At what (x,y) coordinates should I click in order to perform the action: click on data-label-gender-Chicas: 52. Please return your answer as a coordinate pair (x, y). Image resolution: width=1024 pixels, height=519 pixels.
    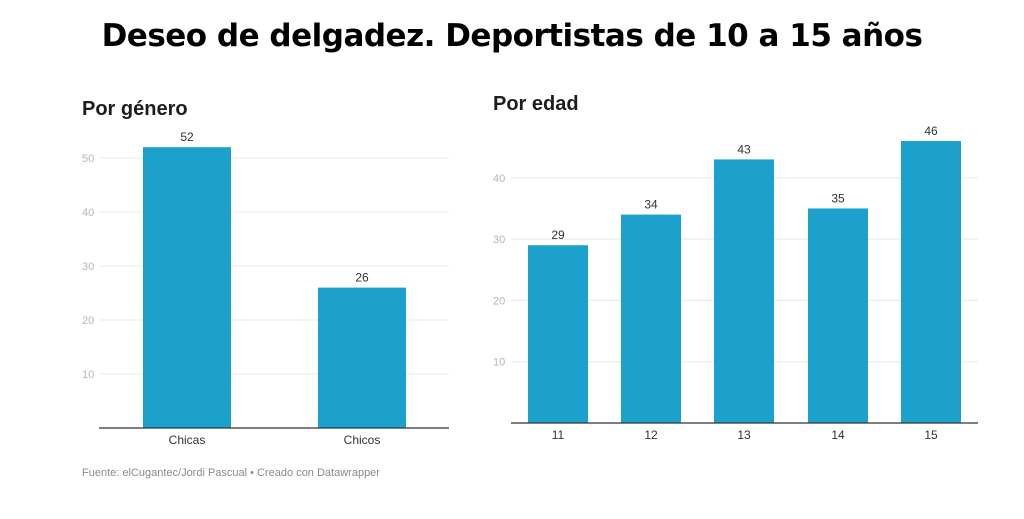
    Looking at the image, I should click on (187, 137).